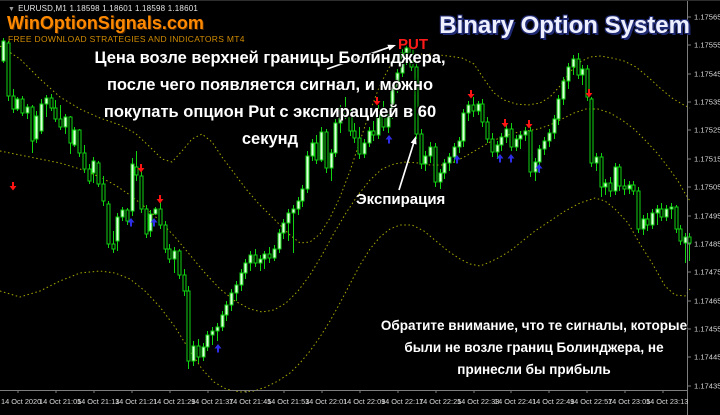  What do you see at coordinates (12, 9) in the screenshot?
I see `chart-dropdown-caret-icon: ▼` at bounding box center [12, 9].